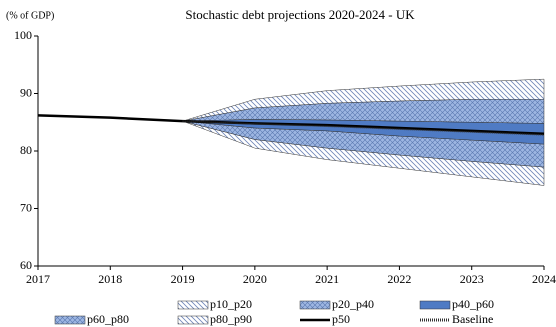  I want to click on legend-label: p80_p90, so click(231, 319).